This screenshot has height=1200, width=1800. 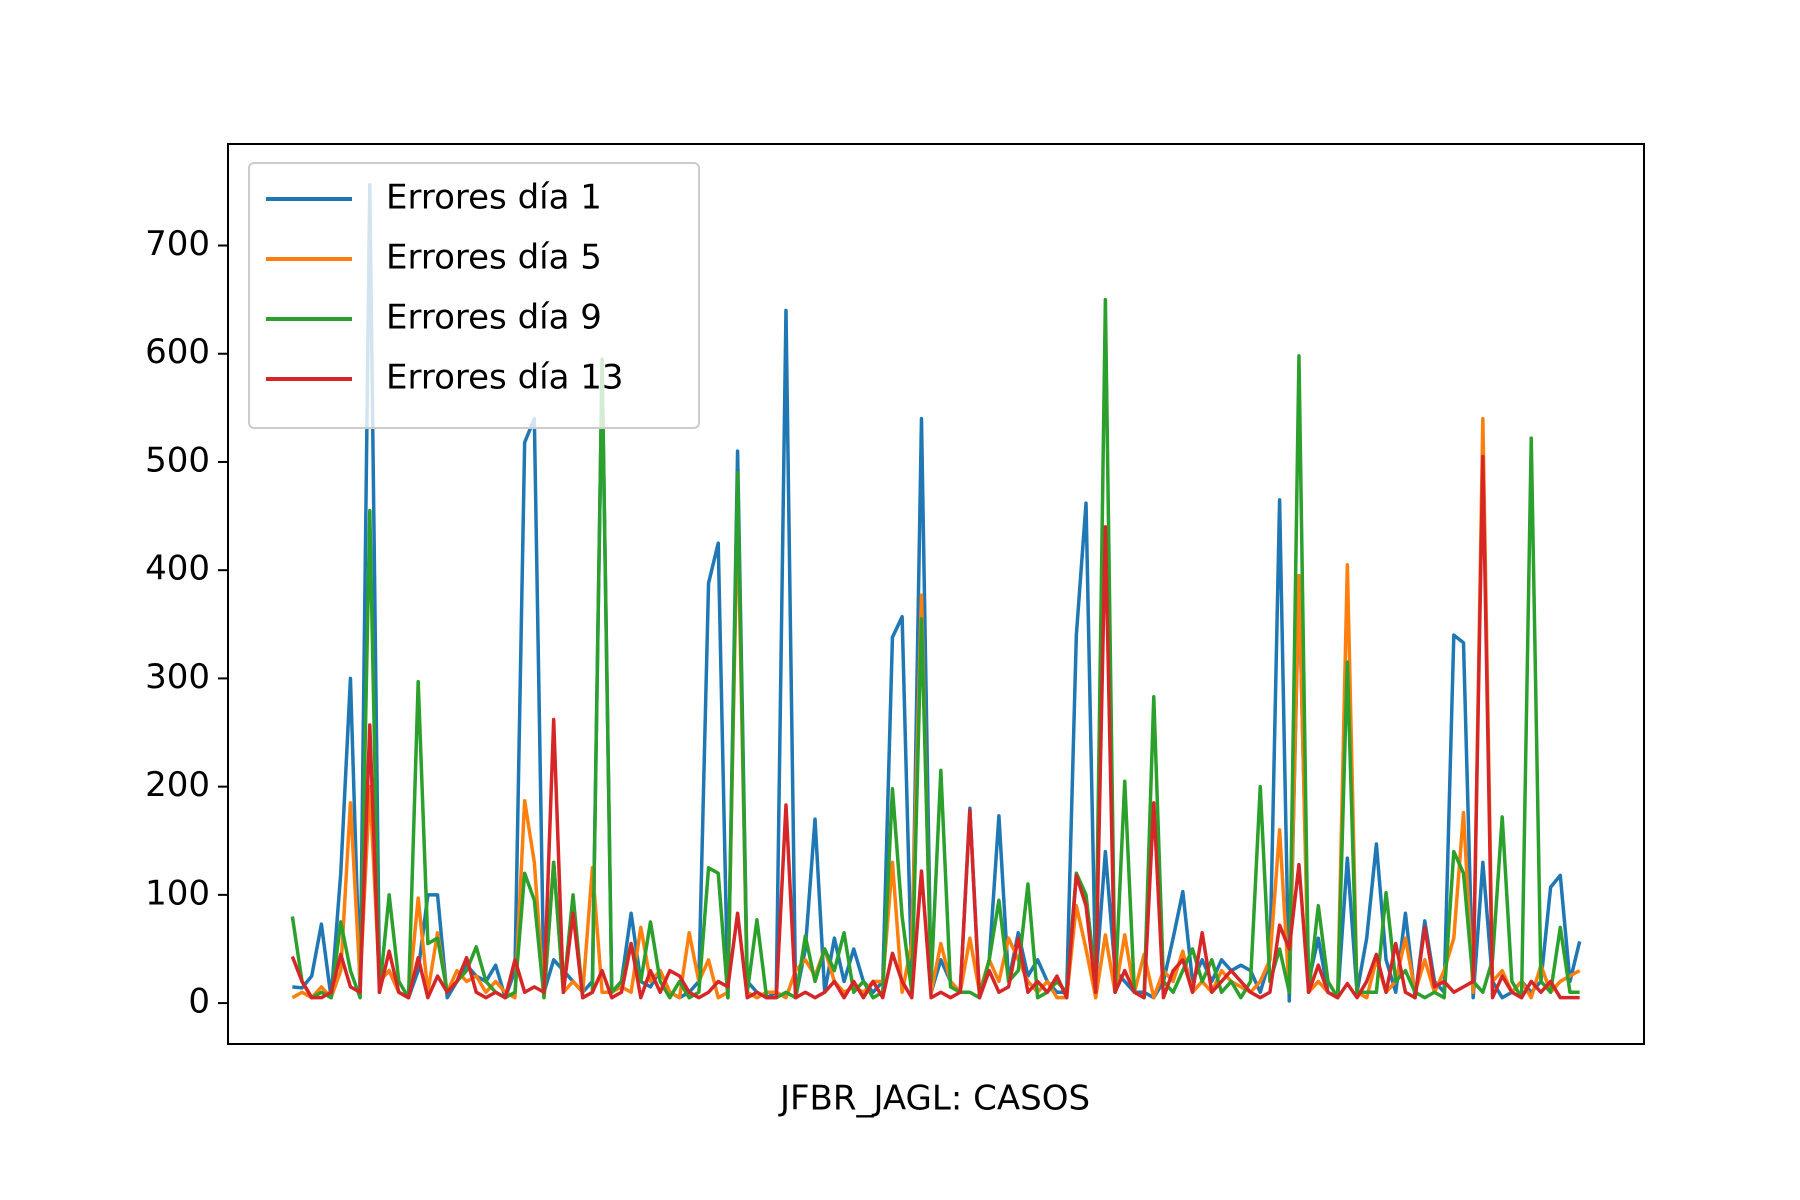 What do you see at coordinates (934, 1099) in the screenshot?
I see `x-axis-label: JFBR_JAGL: CASOS` at bounding box center [934, 1099].